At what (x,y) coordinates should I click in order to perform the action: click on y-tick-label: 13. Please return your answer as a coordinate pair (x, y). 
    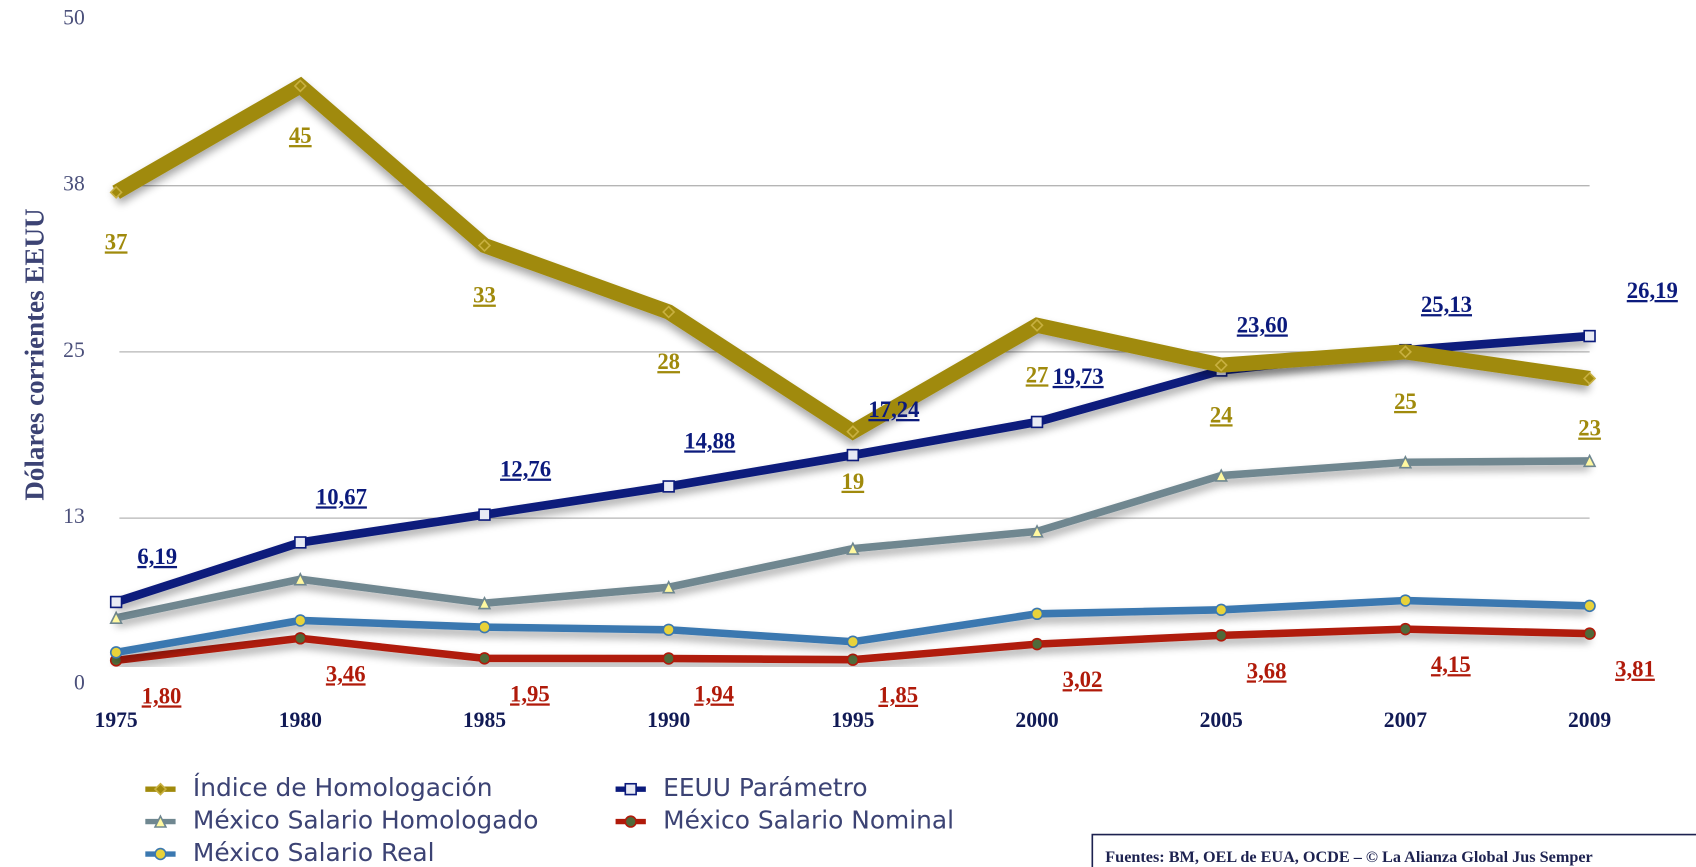
    Looking at the image, I should click on (74, 516).